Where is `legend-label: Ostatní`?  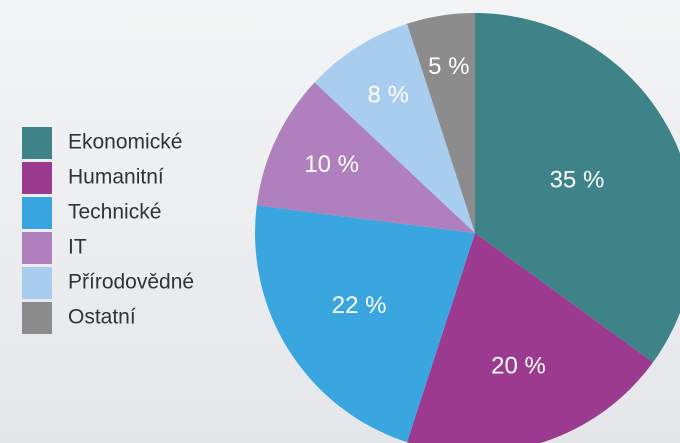 legend-label: Ostatní is located at coordinates (102, 317).